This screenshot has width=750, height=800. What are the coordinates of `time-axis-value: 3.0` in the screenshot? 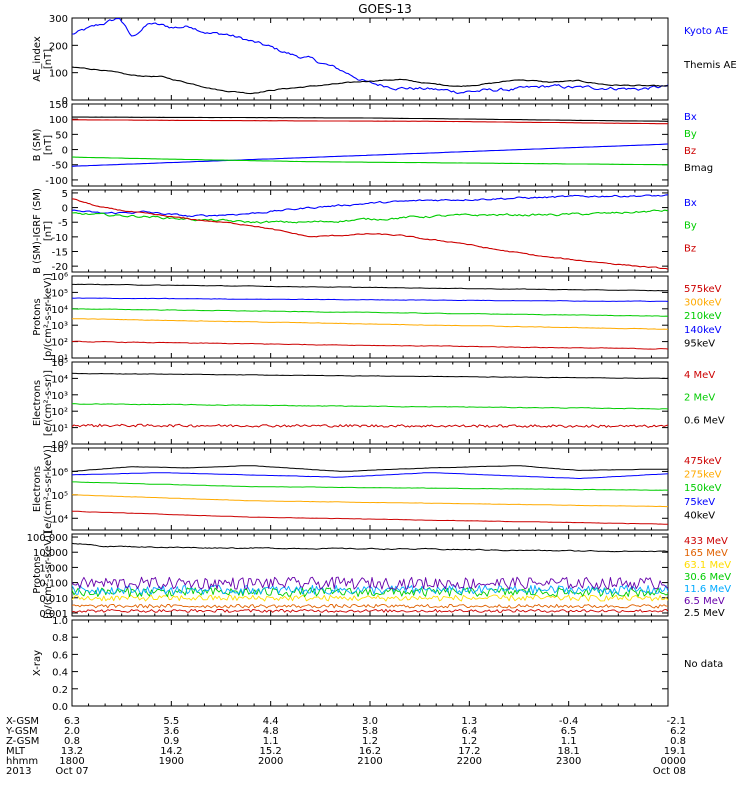 It's located at (370, 721).